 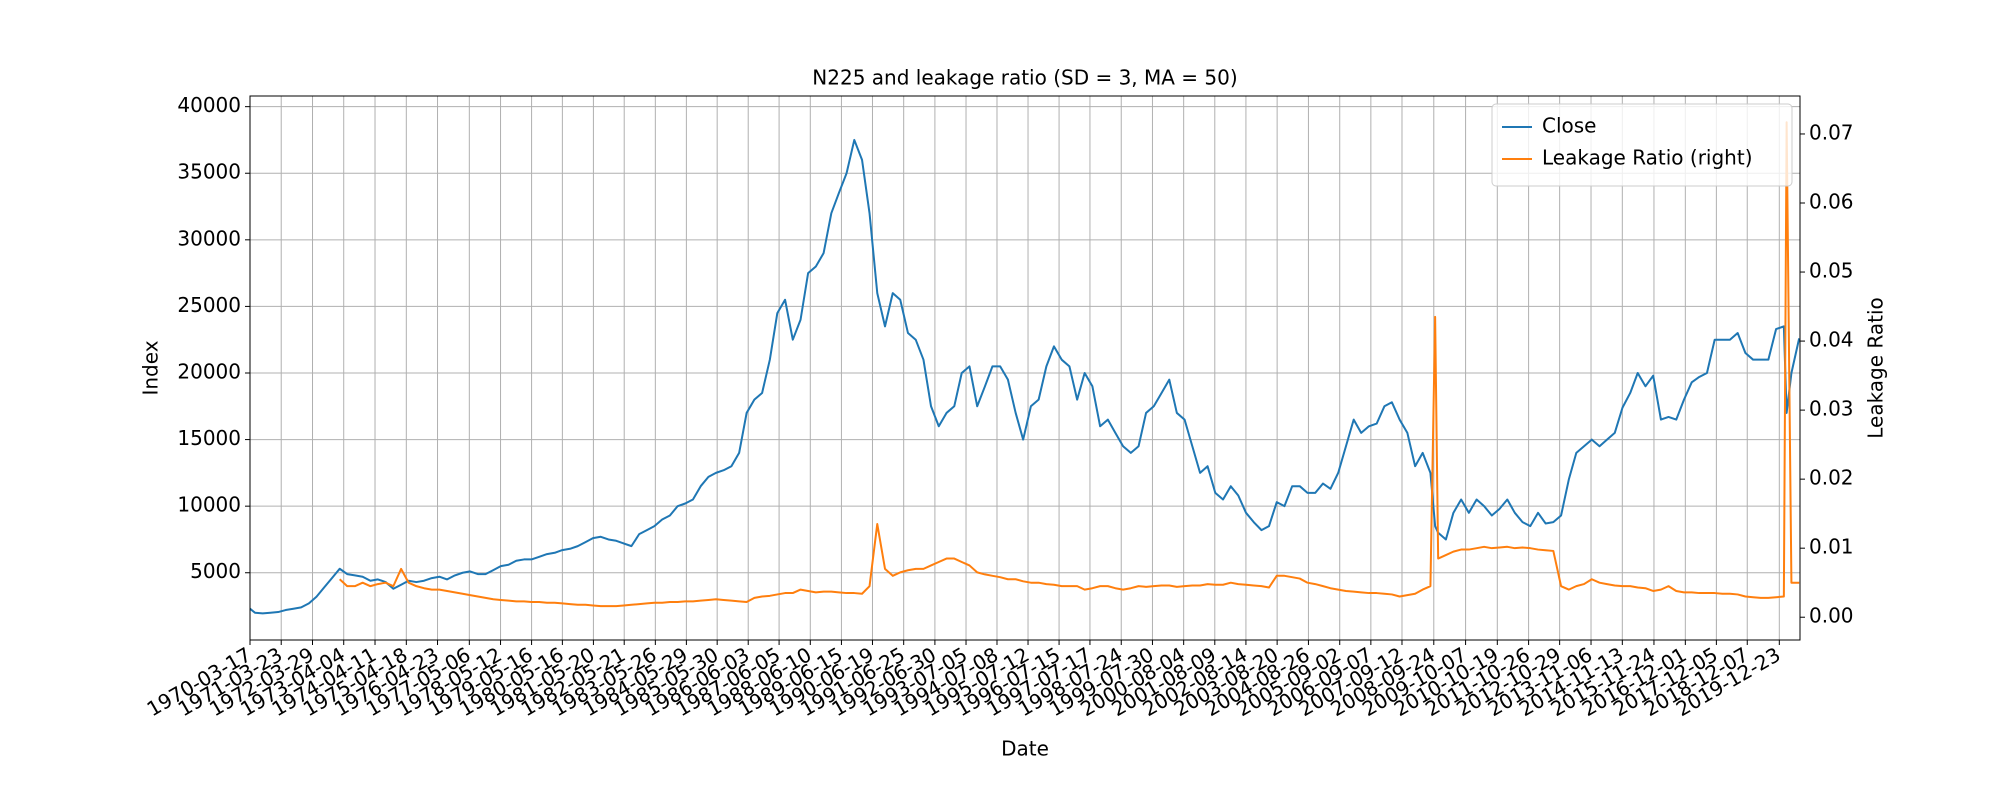 I want to click on y2-tick-label: 0.05, so click(x=1831, y=271).